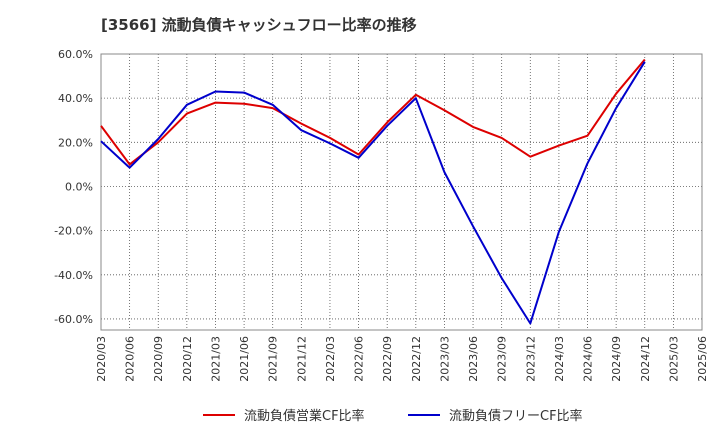 This screenshot has width=720, height=440. I want to click on y-tick-label: 40.0%, so click(75, 98).